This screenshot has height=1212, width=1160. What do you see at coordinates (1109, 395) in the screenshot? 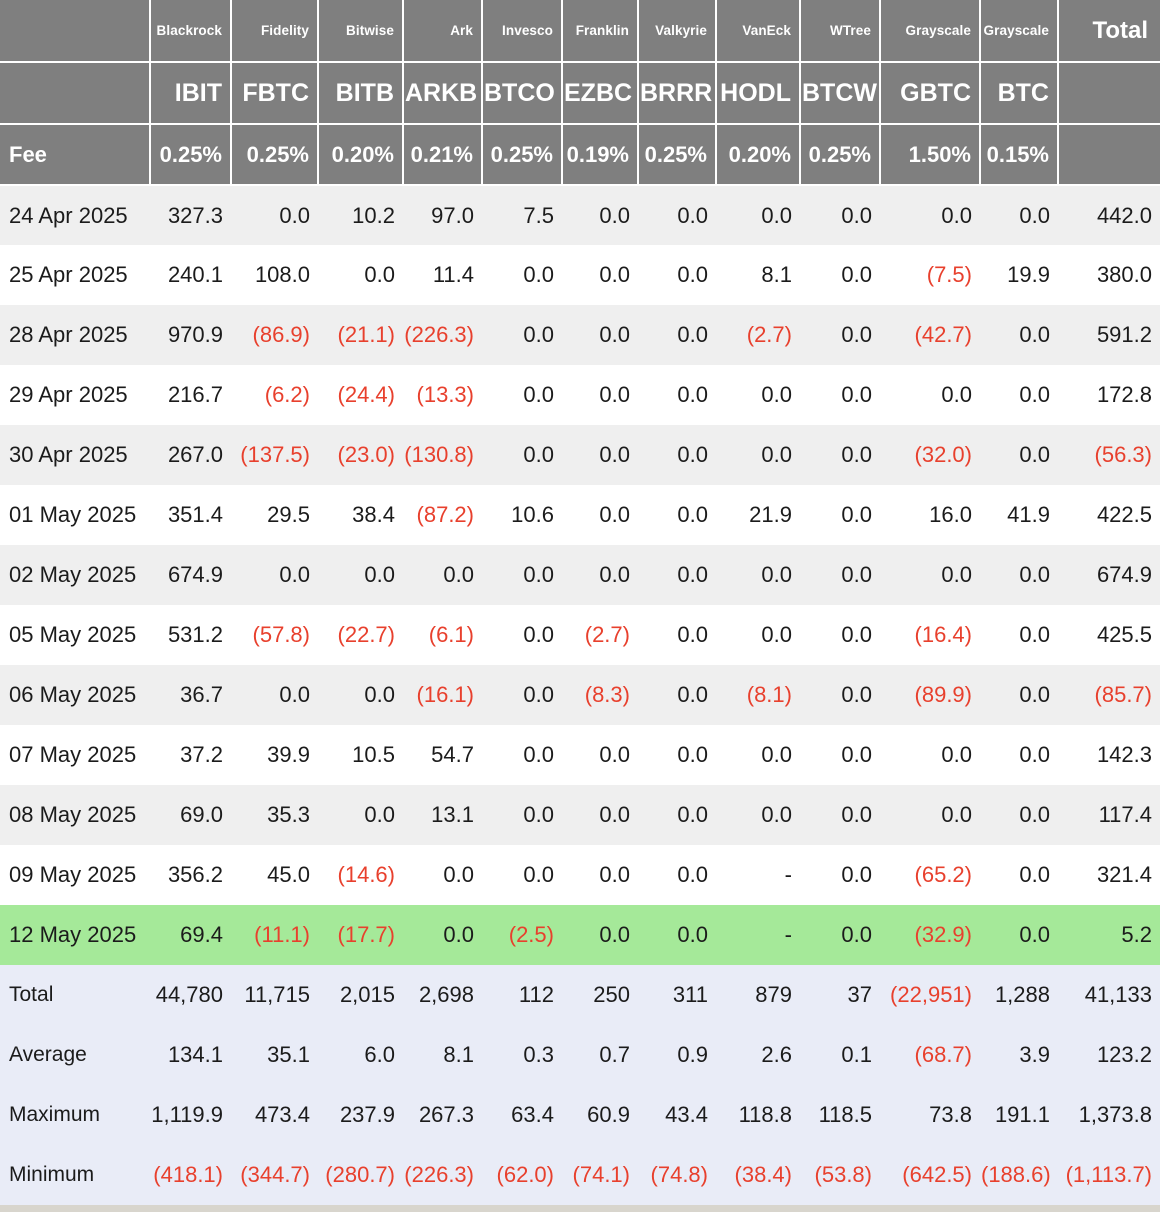
I see `row-total-cell: 172.8` at bounding box center [1109, 395].